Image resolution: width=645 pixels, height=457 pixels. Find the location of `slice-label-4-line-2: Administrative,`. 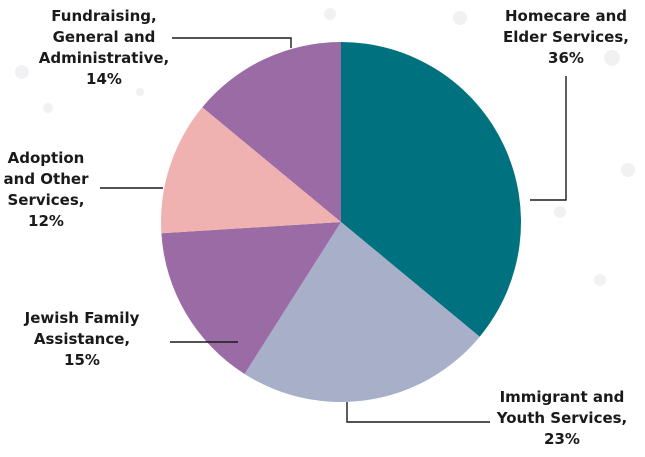

slice-label-4-line-2: Administrative, is located at coordinates (104, 58).